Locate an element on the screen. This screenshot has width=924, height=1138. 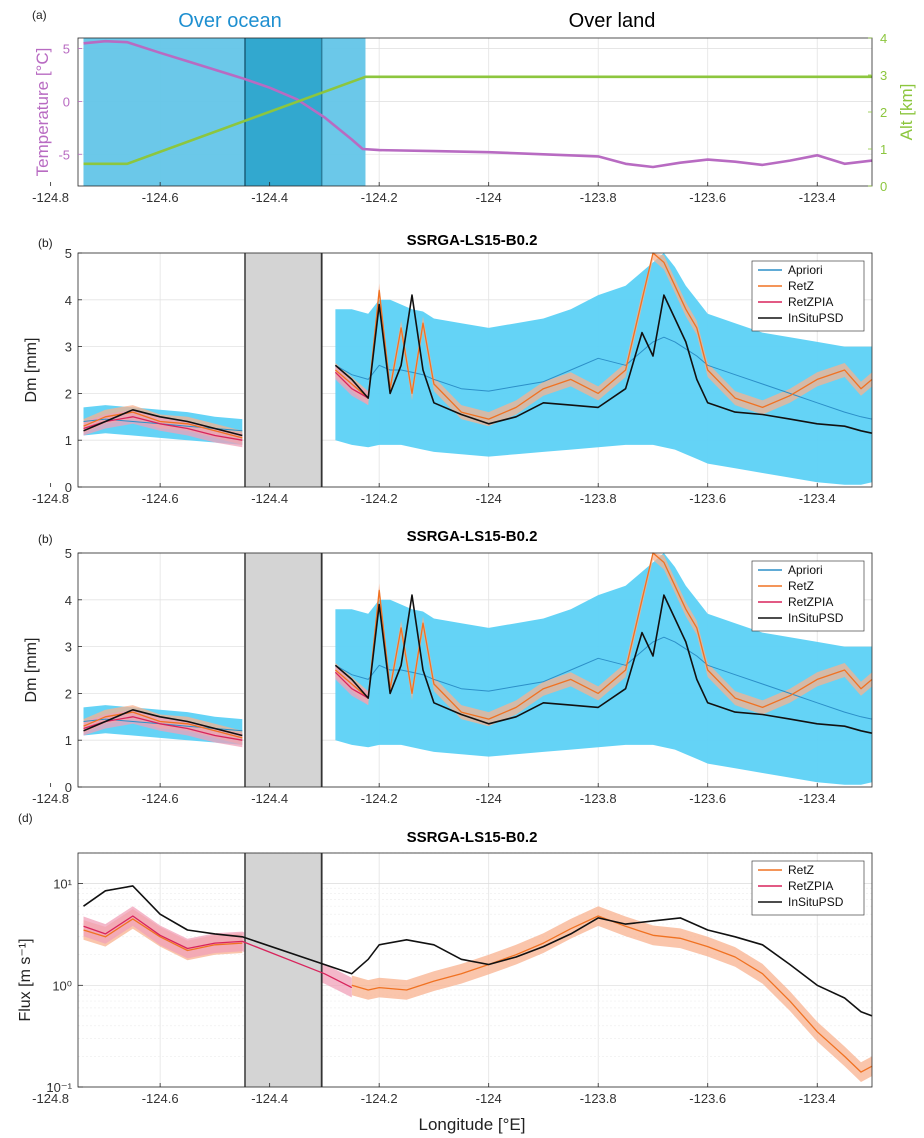
panel-a-xtick-label: -124.4 is located at coordinates (269, 197).